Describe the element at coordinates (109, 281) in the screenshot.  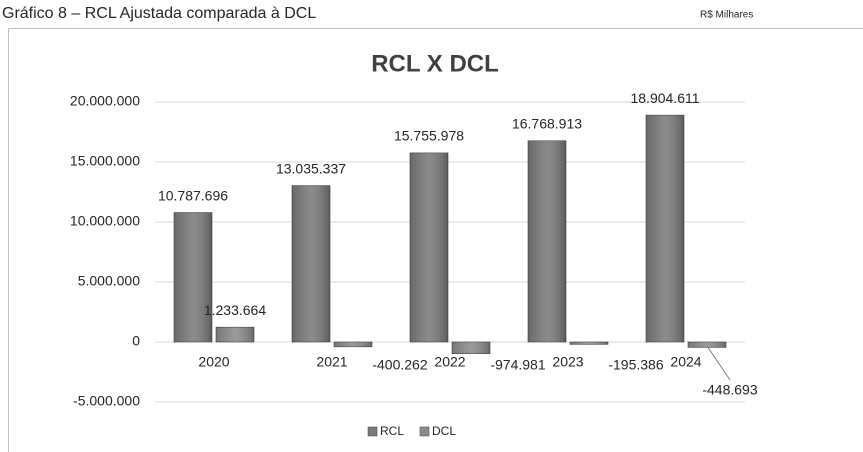
I see `y-tick-label: 5.000.000` at that location.